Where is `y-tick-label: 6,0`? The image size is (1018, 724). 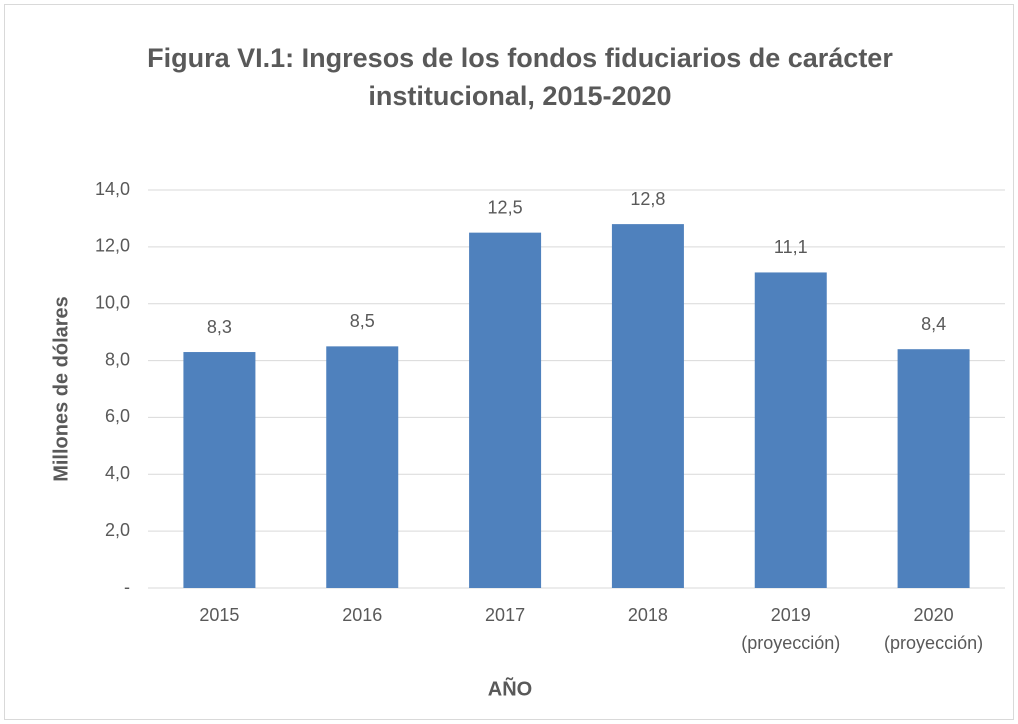 y-tick-label: 6,0 is located at coordinates (117, 416).